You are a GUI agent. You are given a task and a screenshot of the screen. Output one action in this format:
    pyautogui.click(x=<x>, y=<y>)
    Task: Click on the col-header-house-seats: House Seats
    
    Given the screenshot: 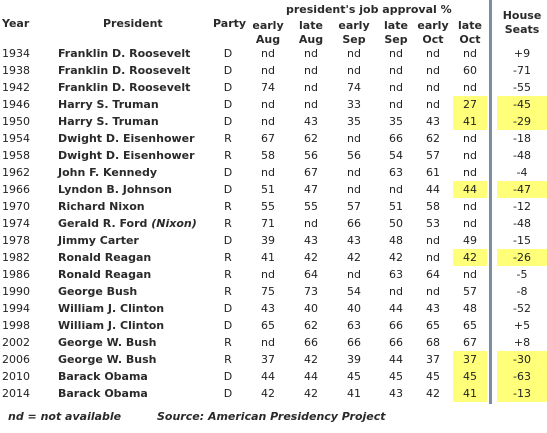 What is the action you would take?
    pyautogui.click(x=522, y=23)
    